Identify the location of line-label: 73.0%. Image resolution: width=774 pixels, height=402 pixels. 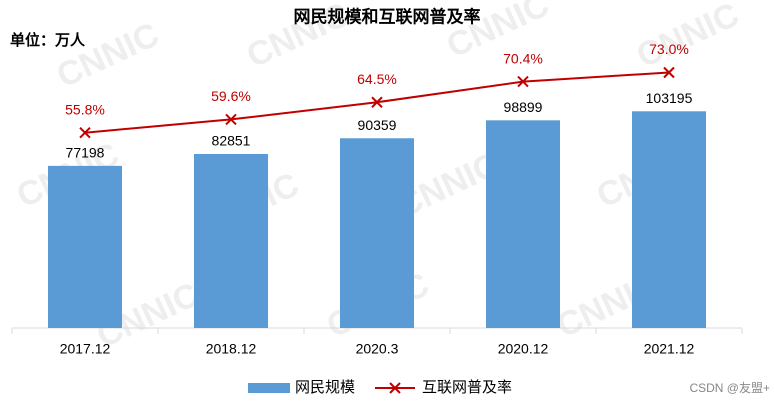
(669, 49).